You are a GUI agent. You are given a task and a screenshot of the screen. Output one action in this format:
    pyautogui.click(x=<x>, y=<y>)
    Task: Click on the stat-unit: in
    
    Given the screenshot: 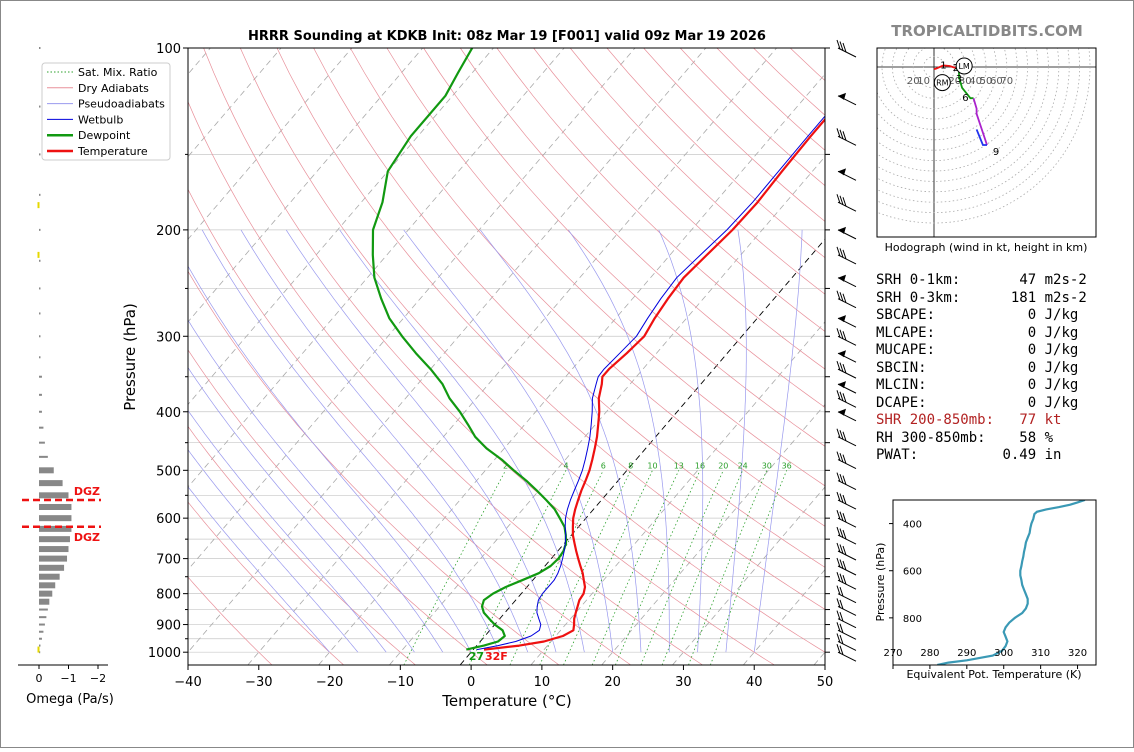 What is the action you would take?
    pyautogui.click(x=1053, y=455)
    